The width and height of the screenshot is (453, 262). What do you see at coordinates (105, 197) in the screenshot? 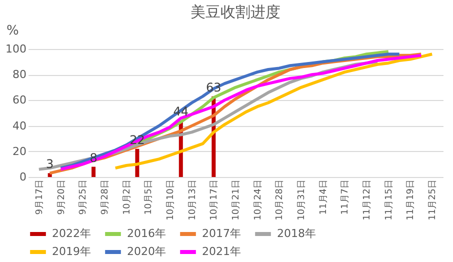
I see `x-tick-label: 9月28日` at bounding box center [105, 197].